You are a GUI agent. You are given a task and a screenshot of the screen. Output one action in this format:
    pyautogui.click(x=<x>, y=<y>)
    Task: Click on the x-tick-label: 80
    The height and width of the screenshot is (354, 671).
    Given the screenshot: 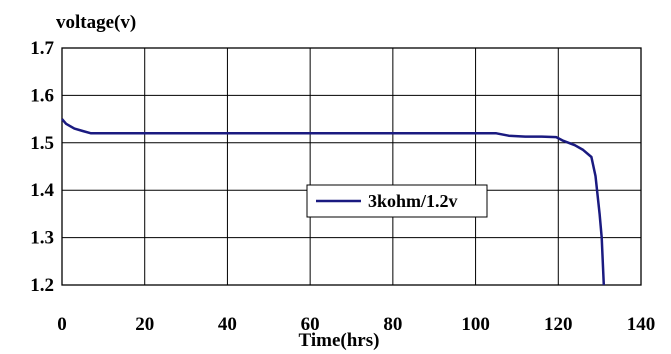 What is the action you would take?
    pyautogui.click(x=392, y=324)
    